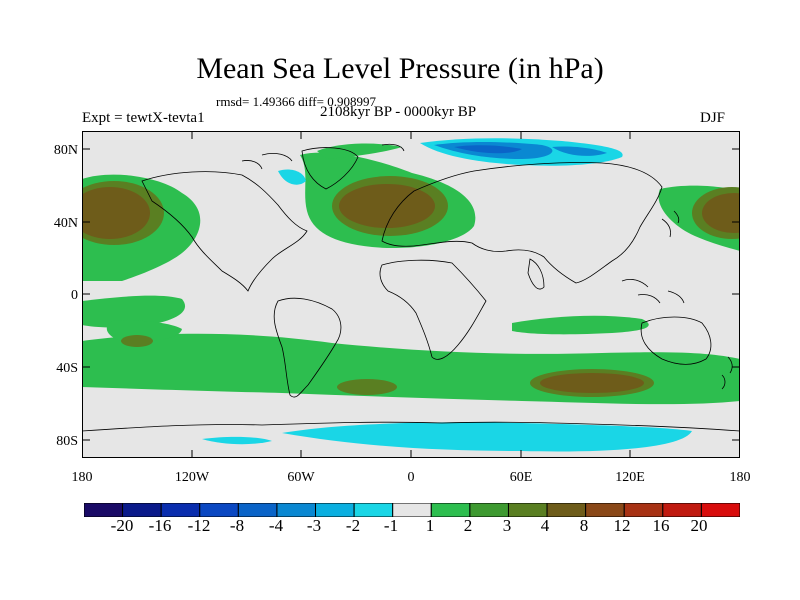  I want to click on lon-label-120w: 120W, so click(192, 477).